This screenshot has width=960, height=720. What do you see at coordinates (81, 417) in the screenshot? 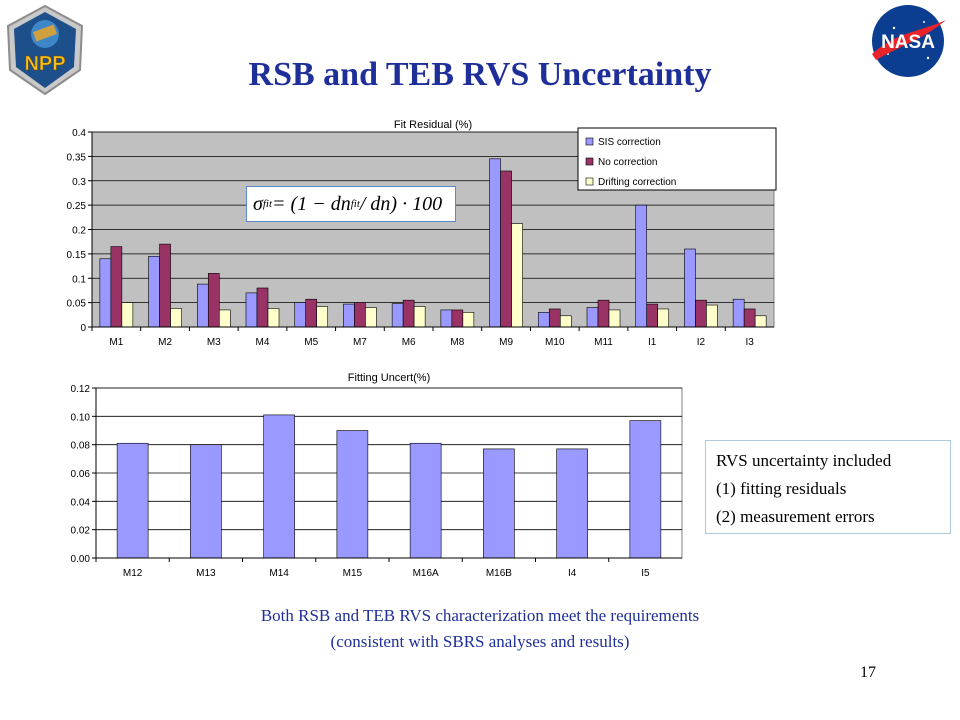
I see `y-tick-label: 0.10` at bounding box center [81, 417].